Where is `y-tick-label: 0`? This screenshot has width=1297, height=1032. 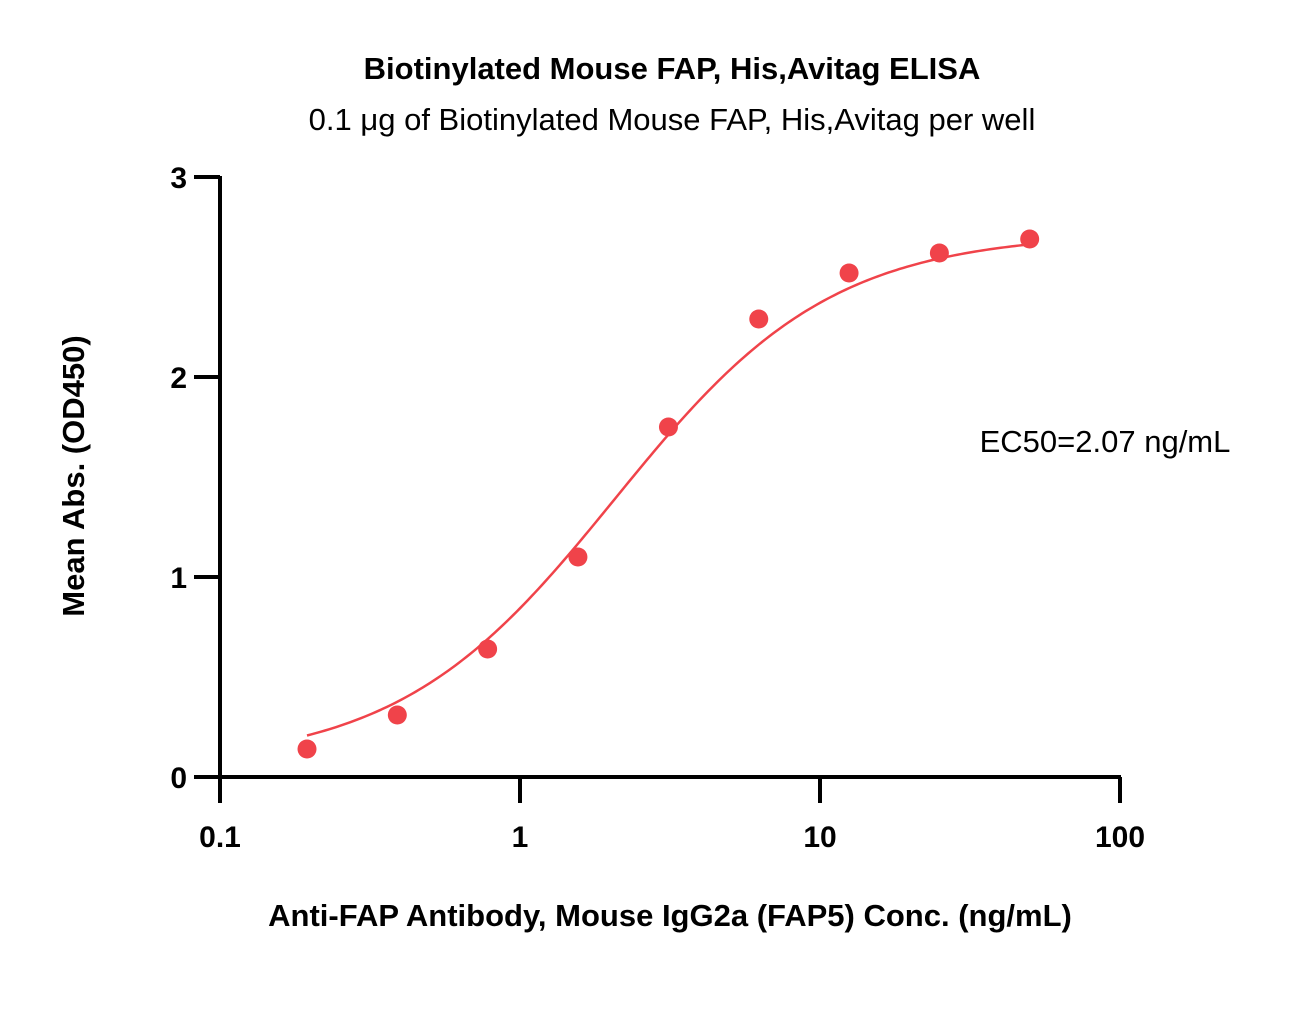 y-tick-label: 0 is located at coordinates (178, 778).